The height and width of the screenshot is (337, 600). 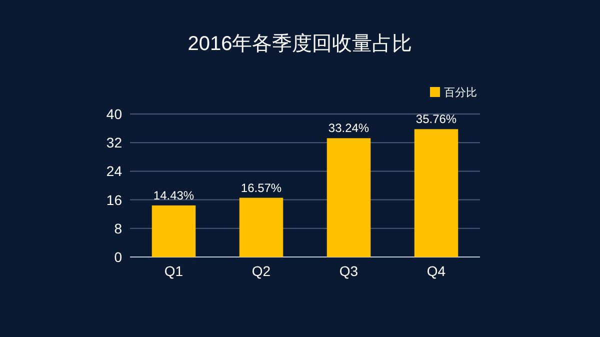 What do you see at coordinates (300, 44) in the screenshot?
I see `chart-title: 2016年各季度回收量占比` at bounding box center [300, 44].